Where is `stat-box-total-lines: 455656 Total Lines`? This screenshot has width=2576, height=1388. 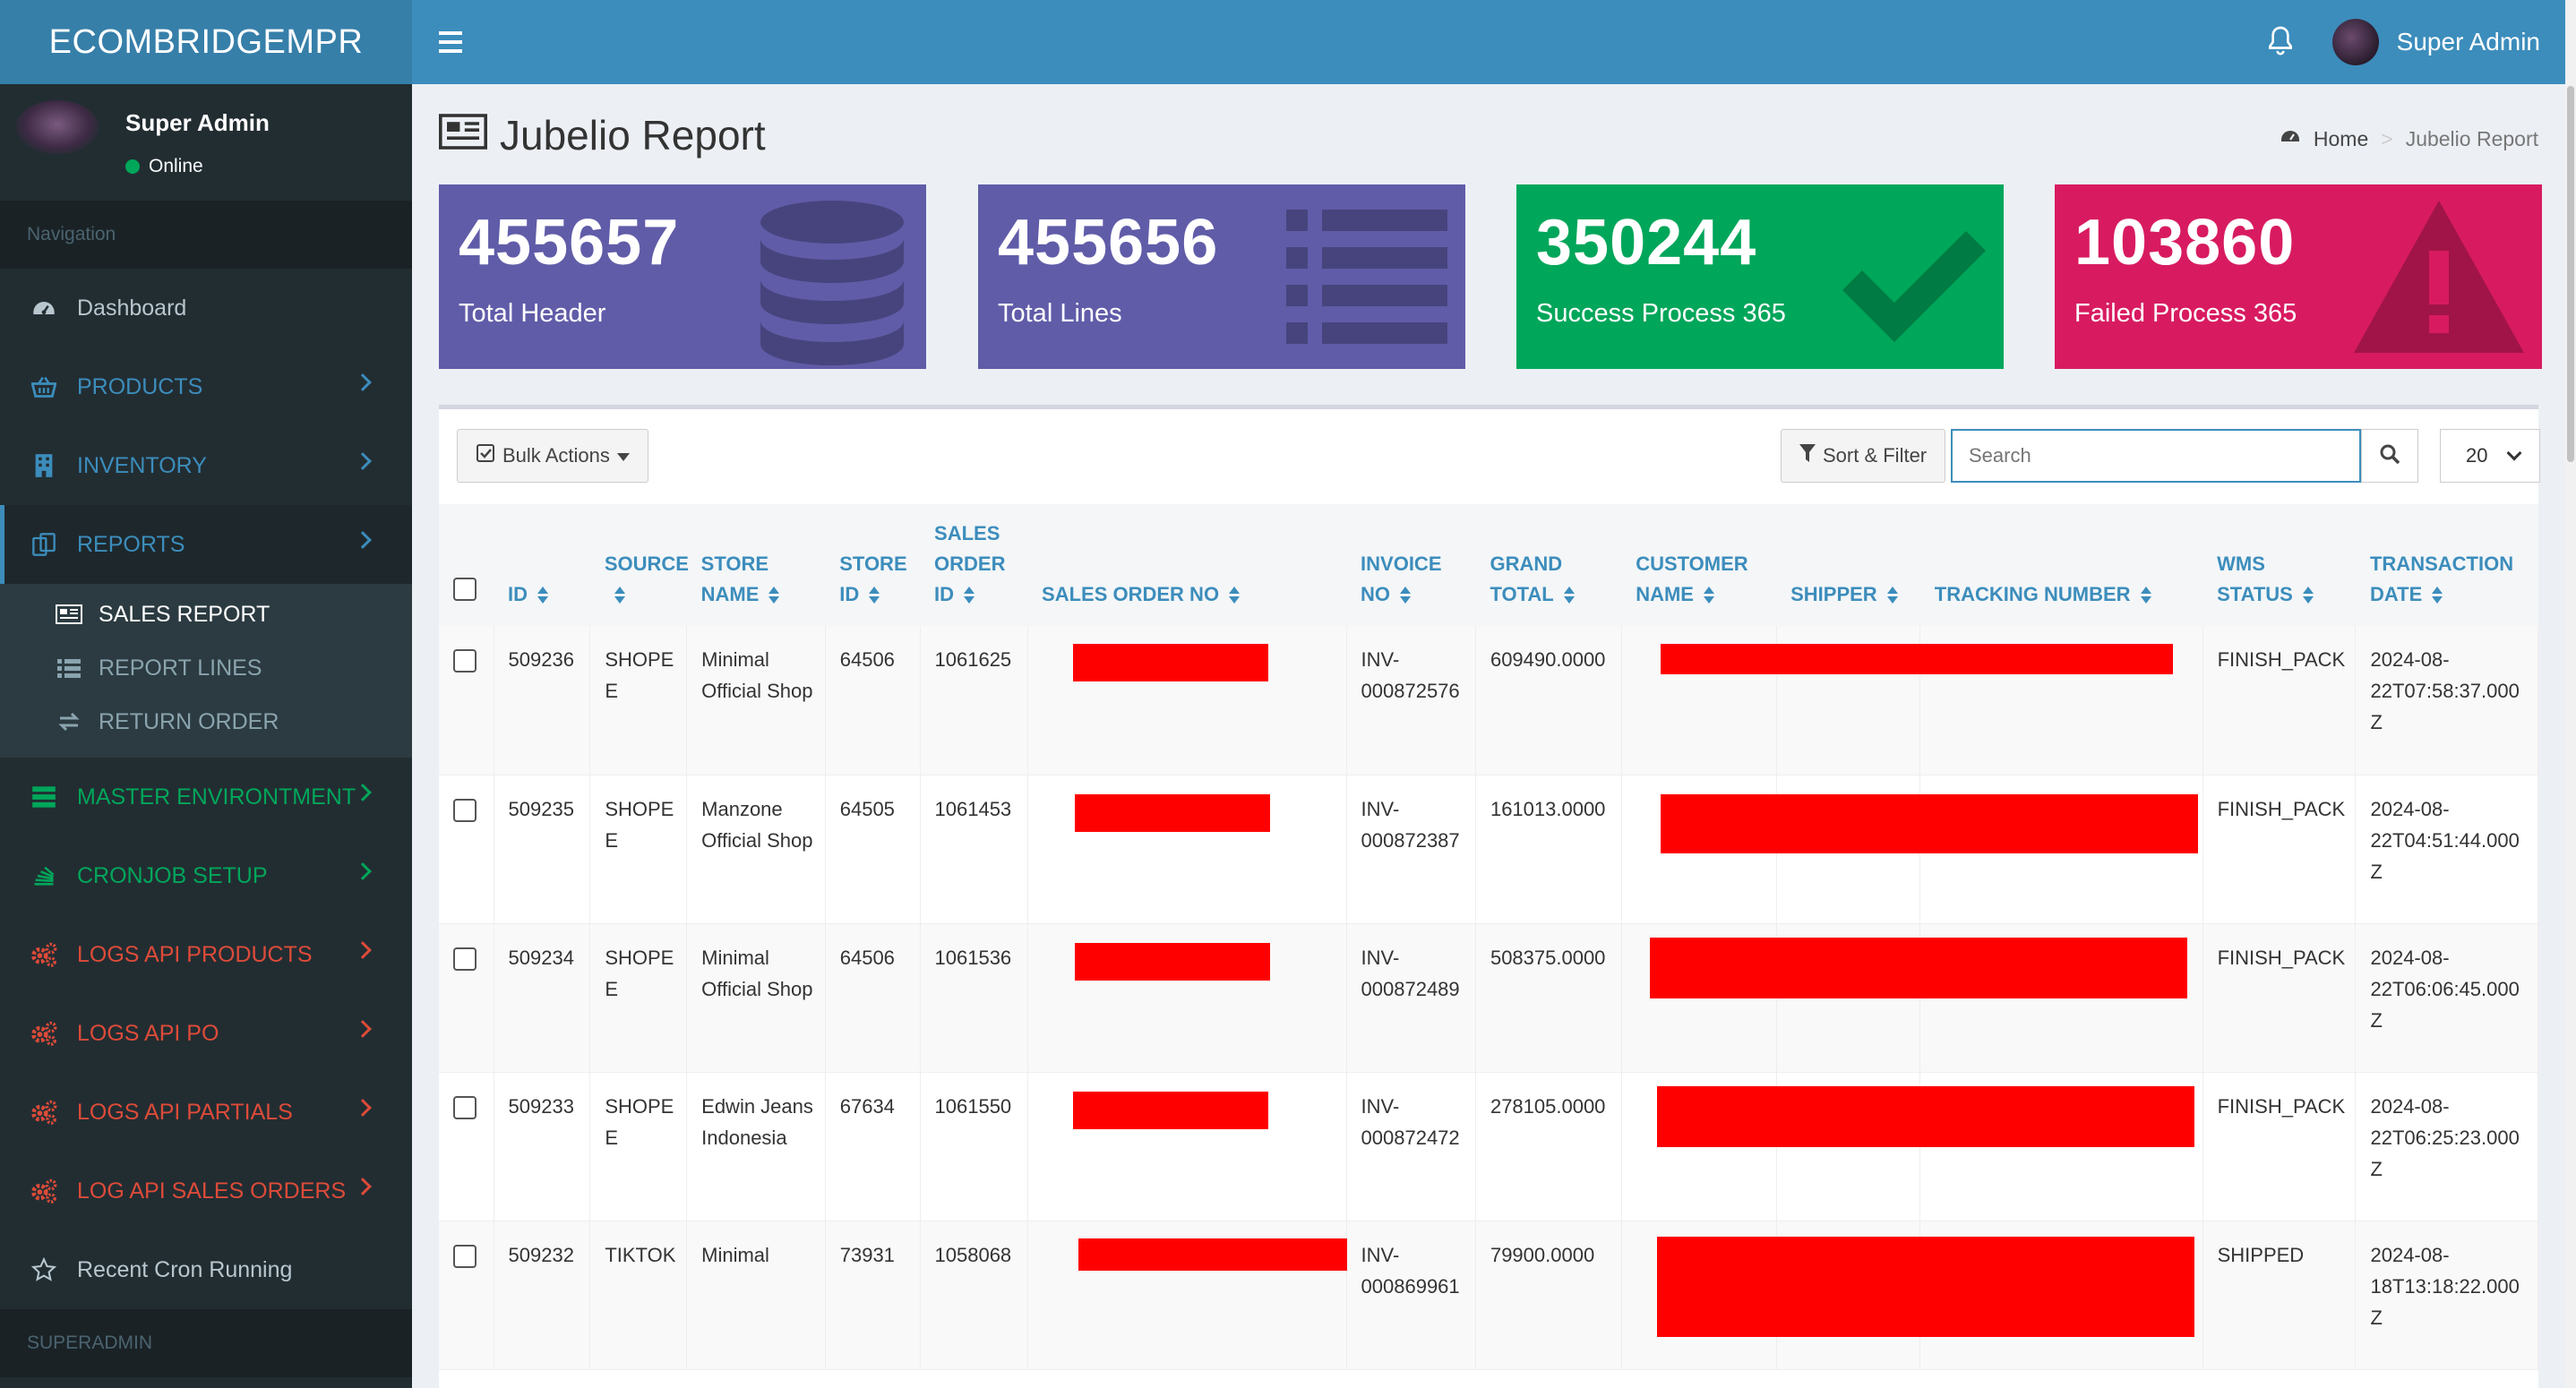 stat-box-total-lines: 455656 Total Lines is located at coordinates (1221, 276).